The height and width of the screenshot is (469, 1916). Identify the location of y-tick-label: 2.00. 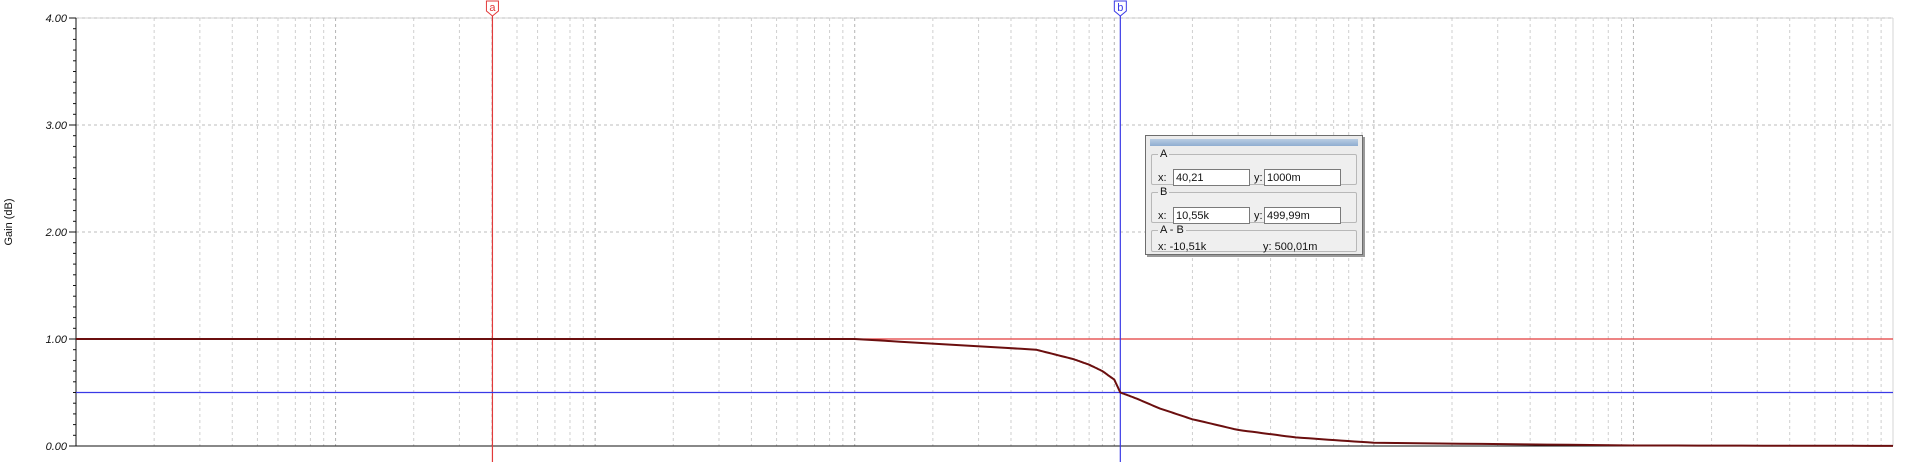
(56, 233).